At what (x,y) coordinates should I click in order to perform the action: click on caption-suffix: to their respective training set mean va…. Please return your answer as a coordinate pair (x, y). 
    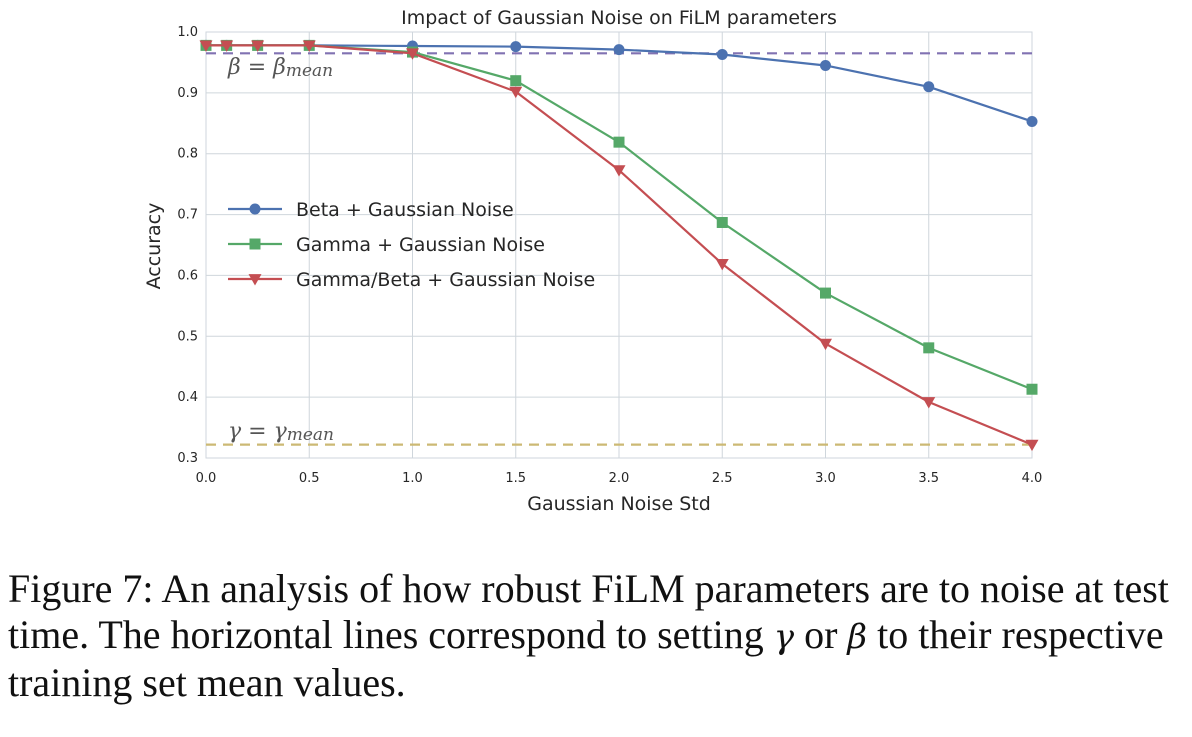
    Looking at the image, I should click on (586, 658).